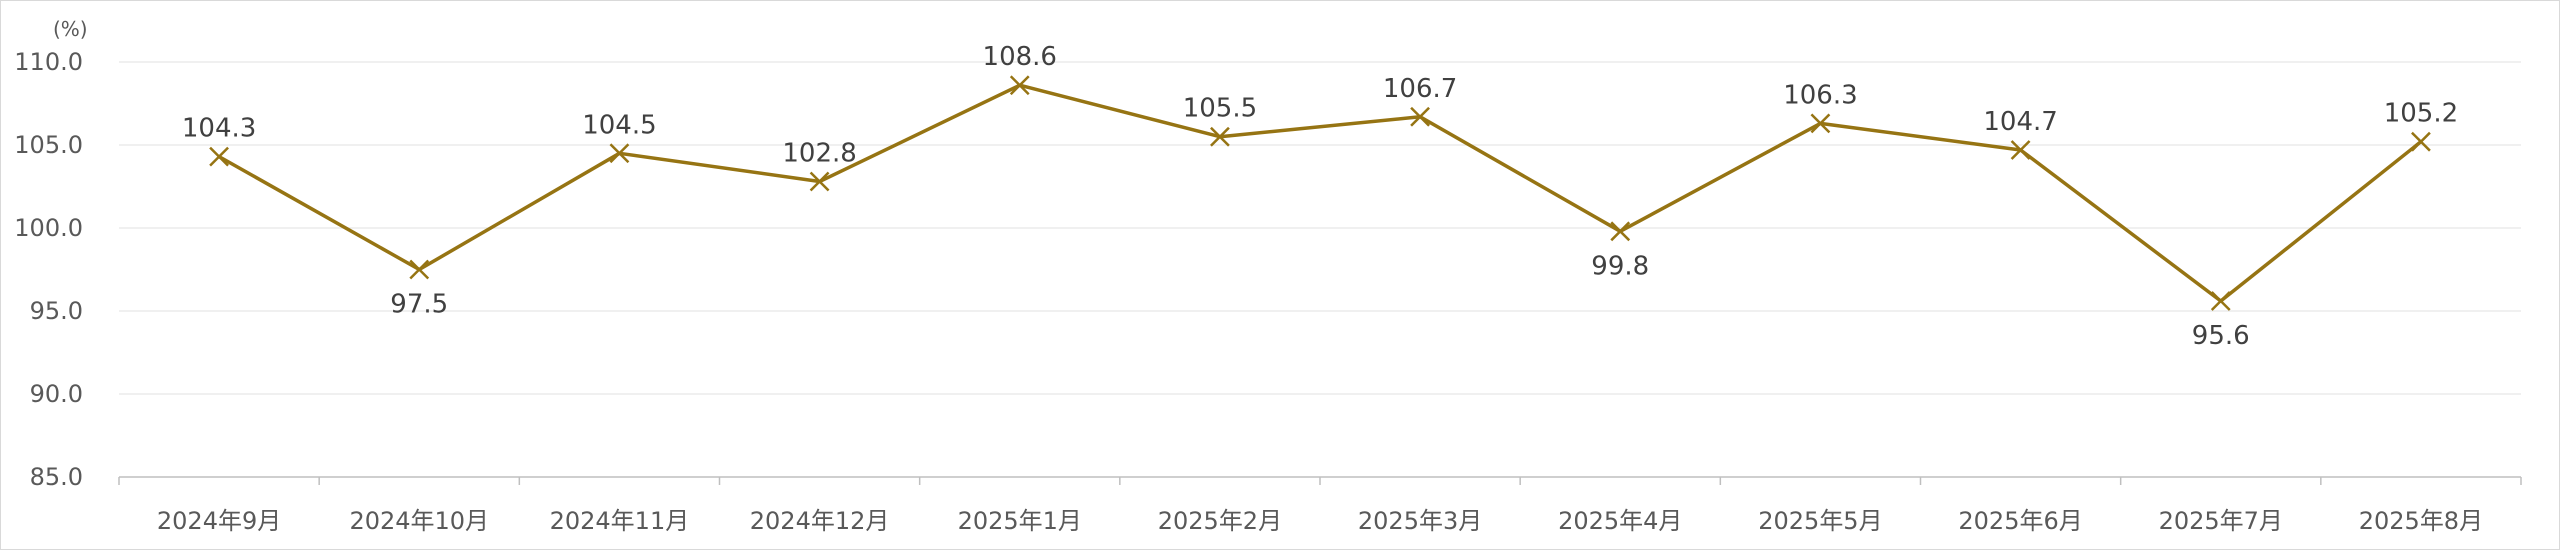 The height and width of the screenshot is (551, 2560). I want to click on data-label: 104.5, so click(619, 125).